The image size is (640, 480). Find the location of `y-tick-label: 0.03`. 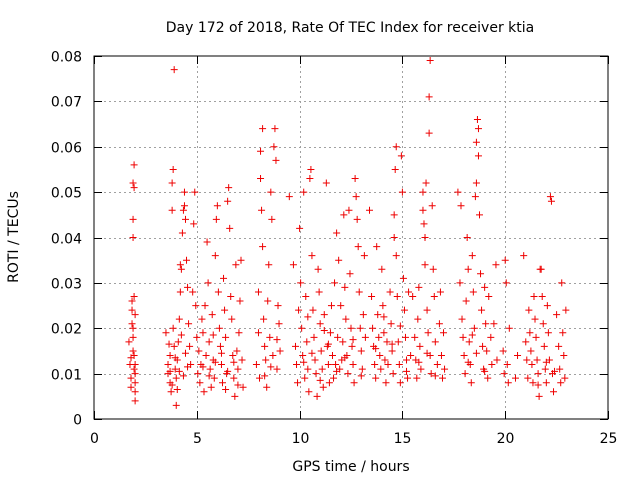

y-tick-label: 0.03 is located at coordinates (66, 285).